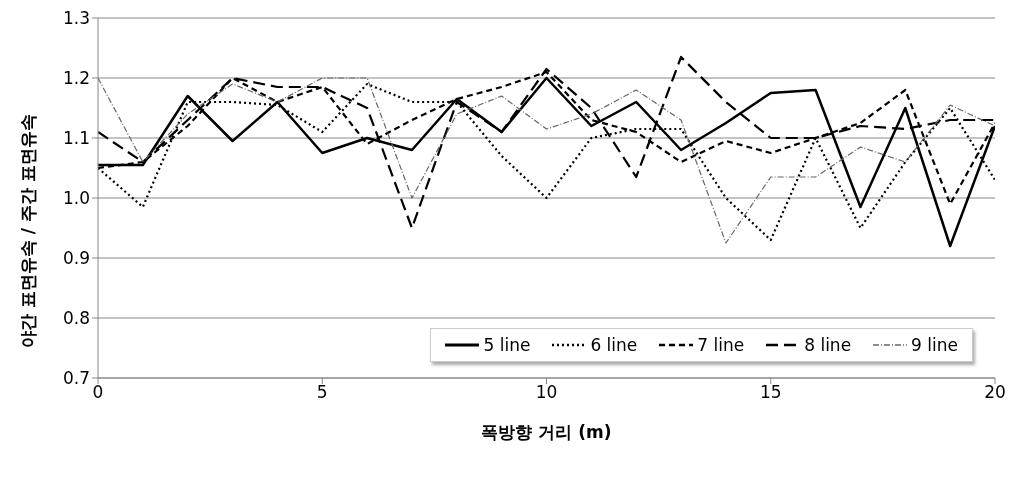 This screenshot has width=1023, height=492. I want to click on legend-label: 9 line, so click(934, 345).